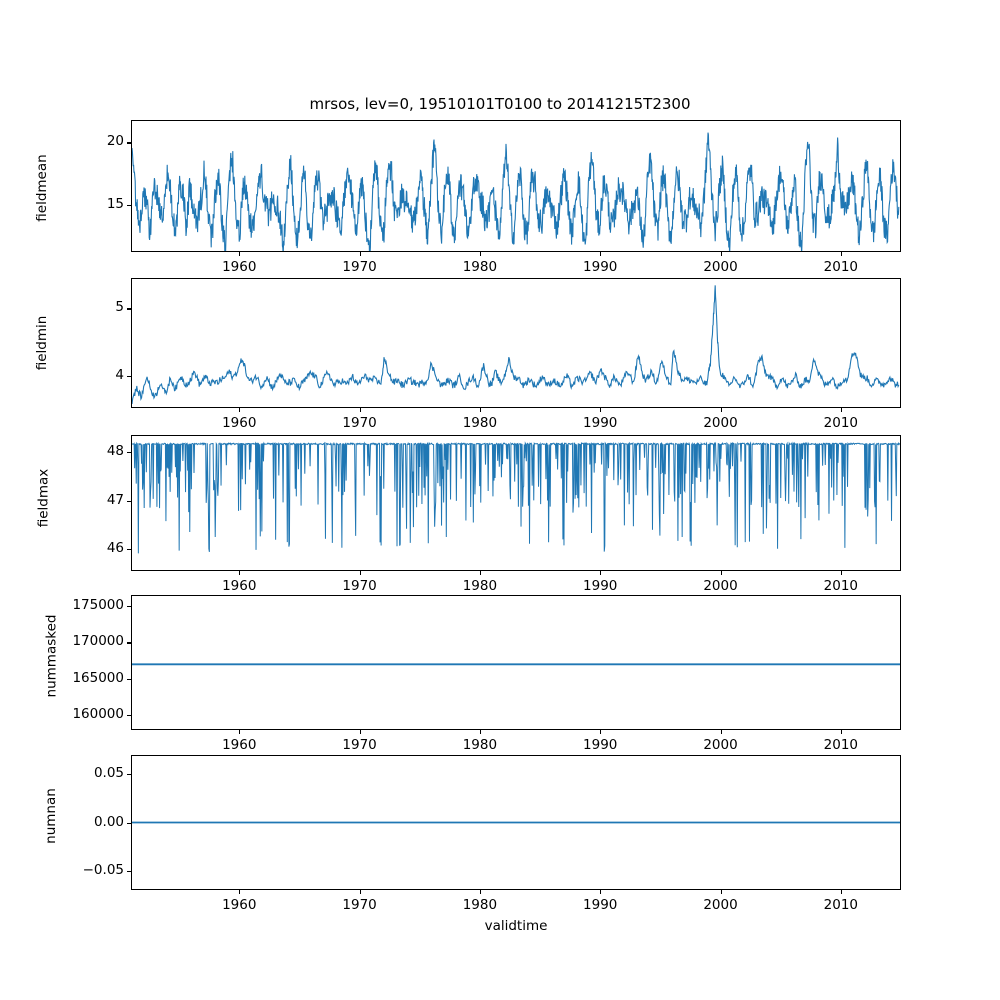 Image resolution: width=1000 pixels, height=1000 pixels. I want to click on ytick-label-nummasked: 165000, so click(98, 677).